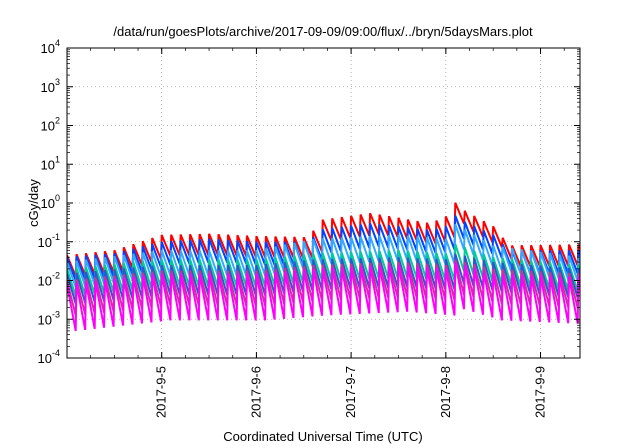 The height and width of the screenshot is (448, 640). What do you see at coordinates (255, 392) in the screenshot?
I see `x-tick-label: 2017-9-6` at bounding box center [255, 392].